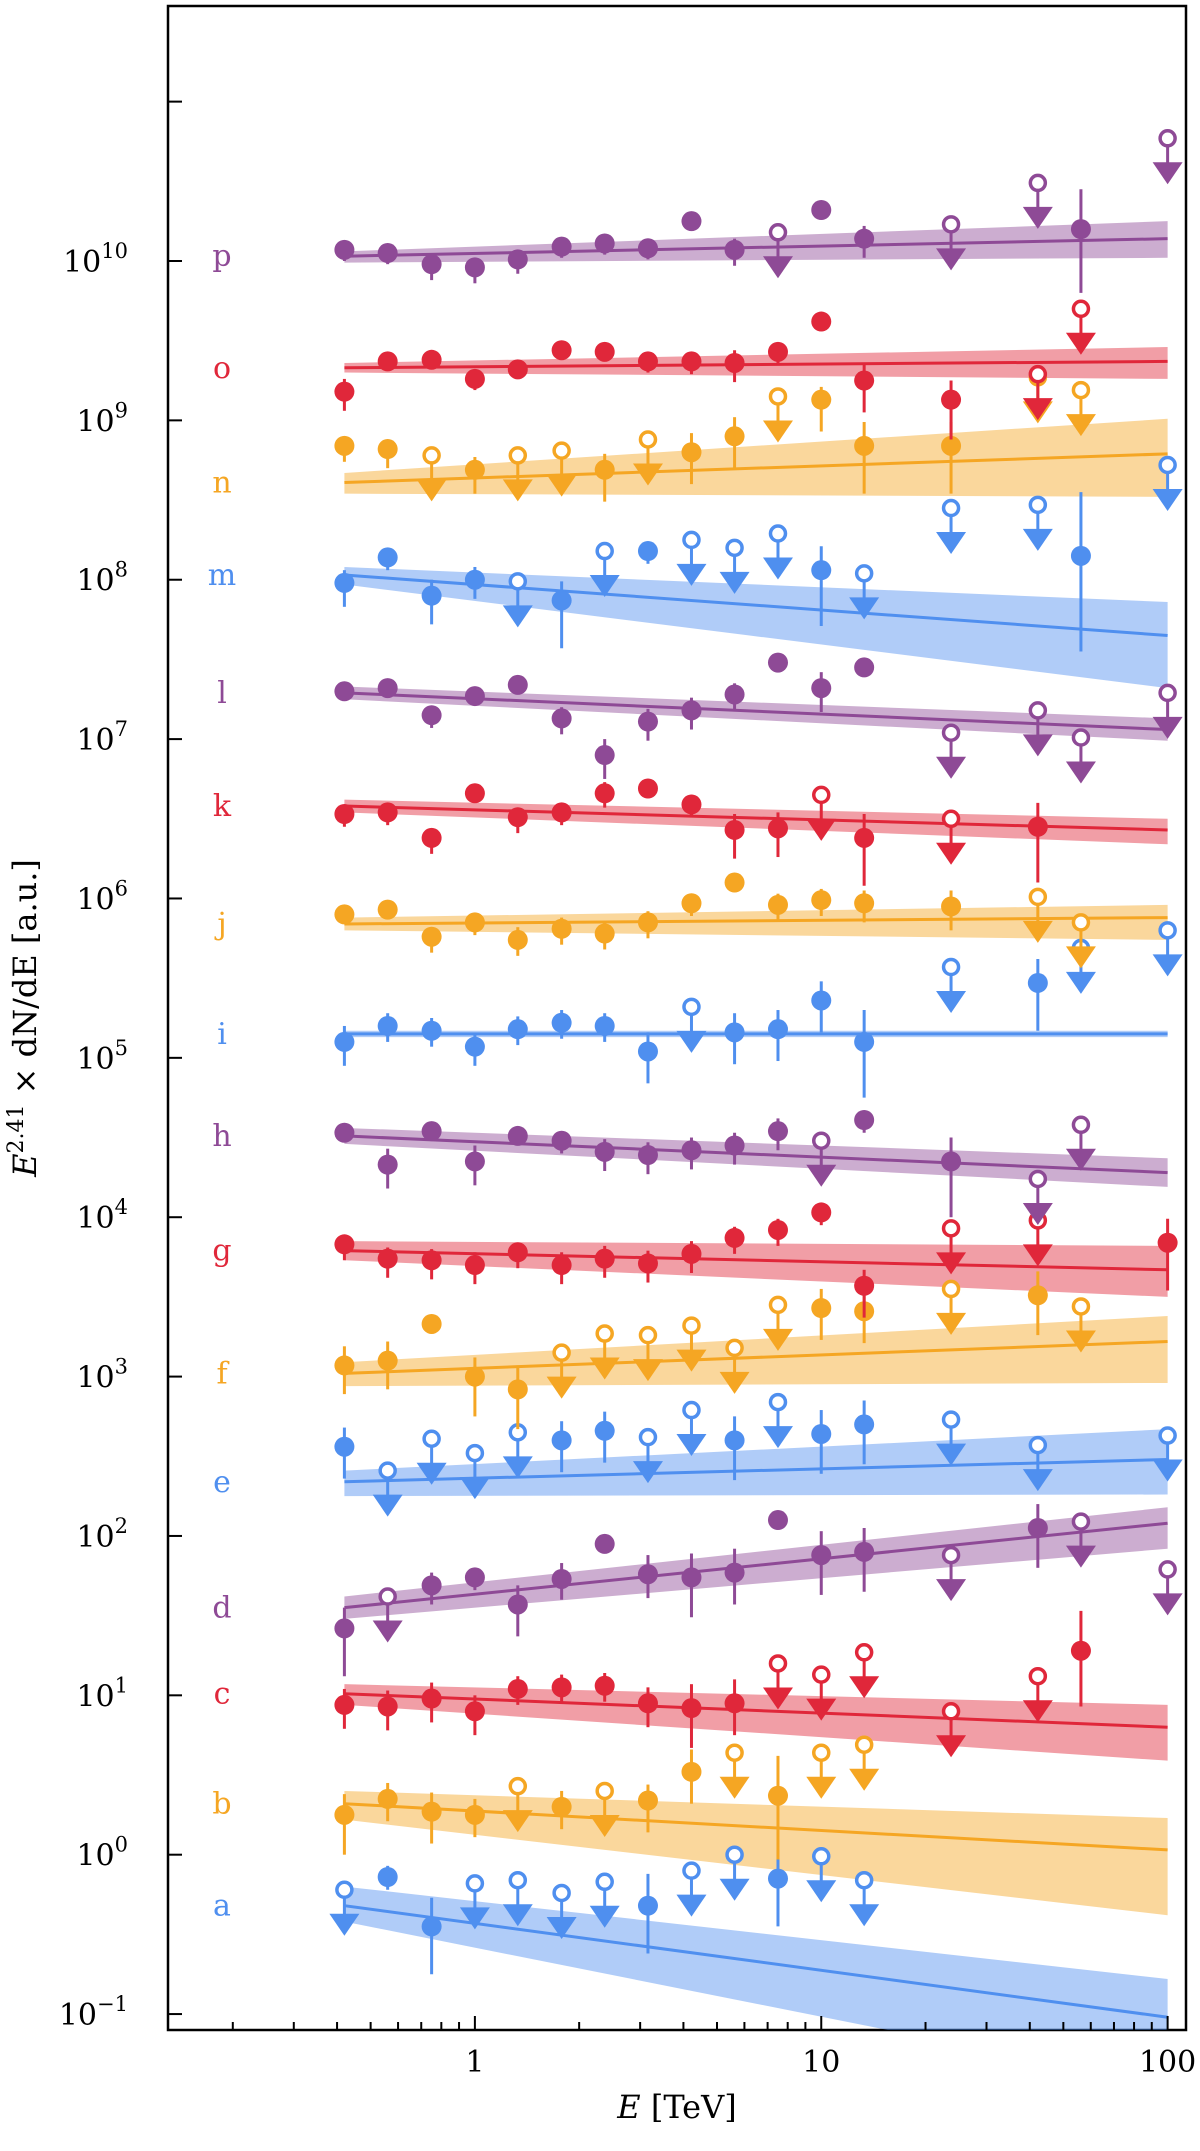  What do you see at coordinates (221, 1136) in the screenshot?
I see `series-label-h: h` at bounding box center [221, 1136].